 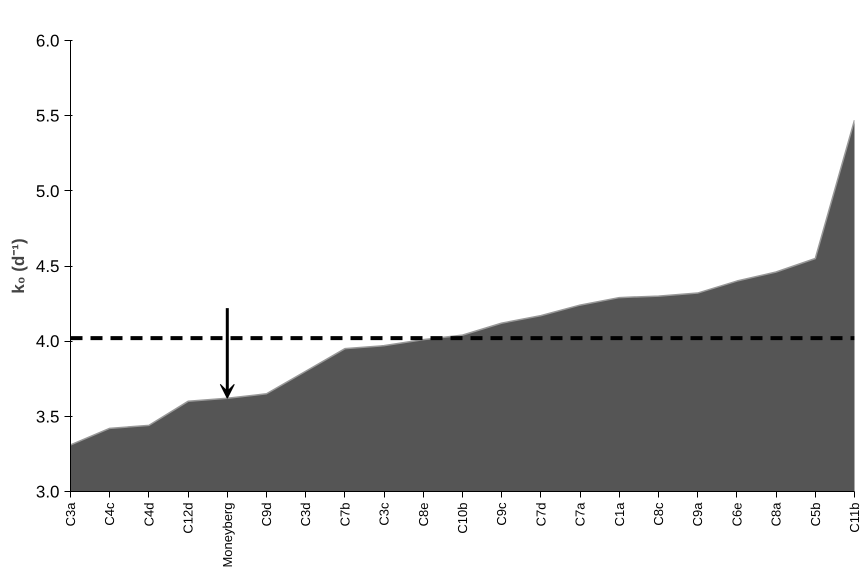 I want to click on x-tick-label: C1a, so click(x=619, y=514).